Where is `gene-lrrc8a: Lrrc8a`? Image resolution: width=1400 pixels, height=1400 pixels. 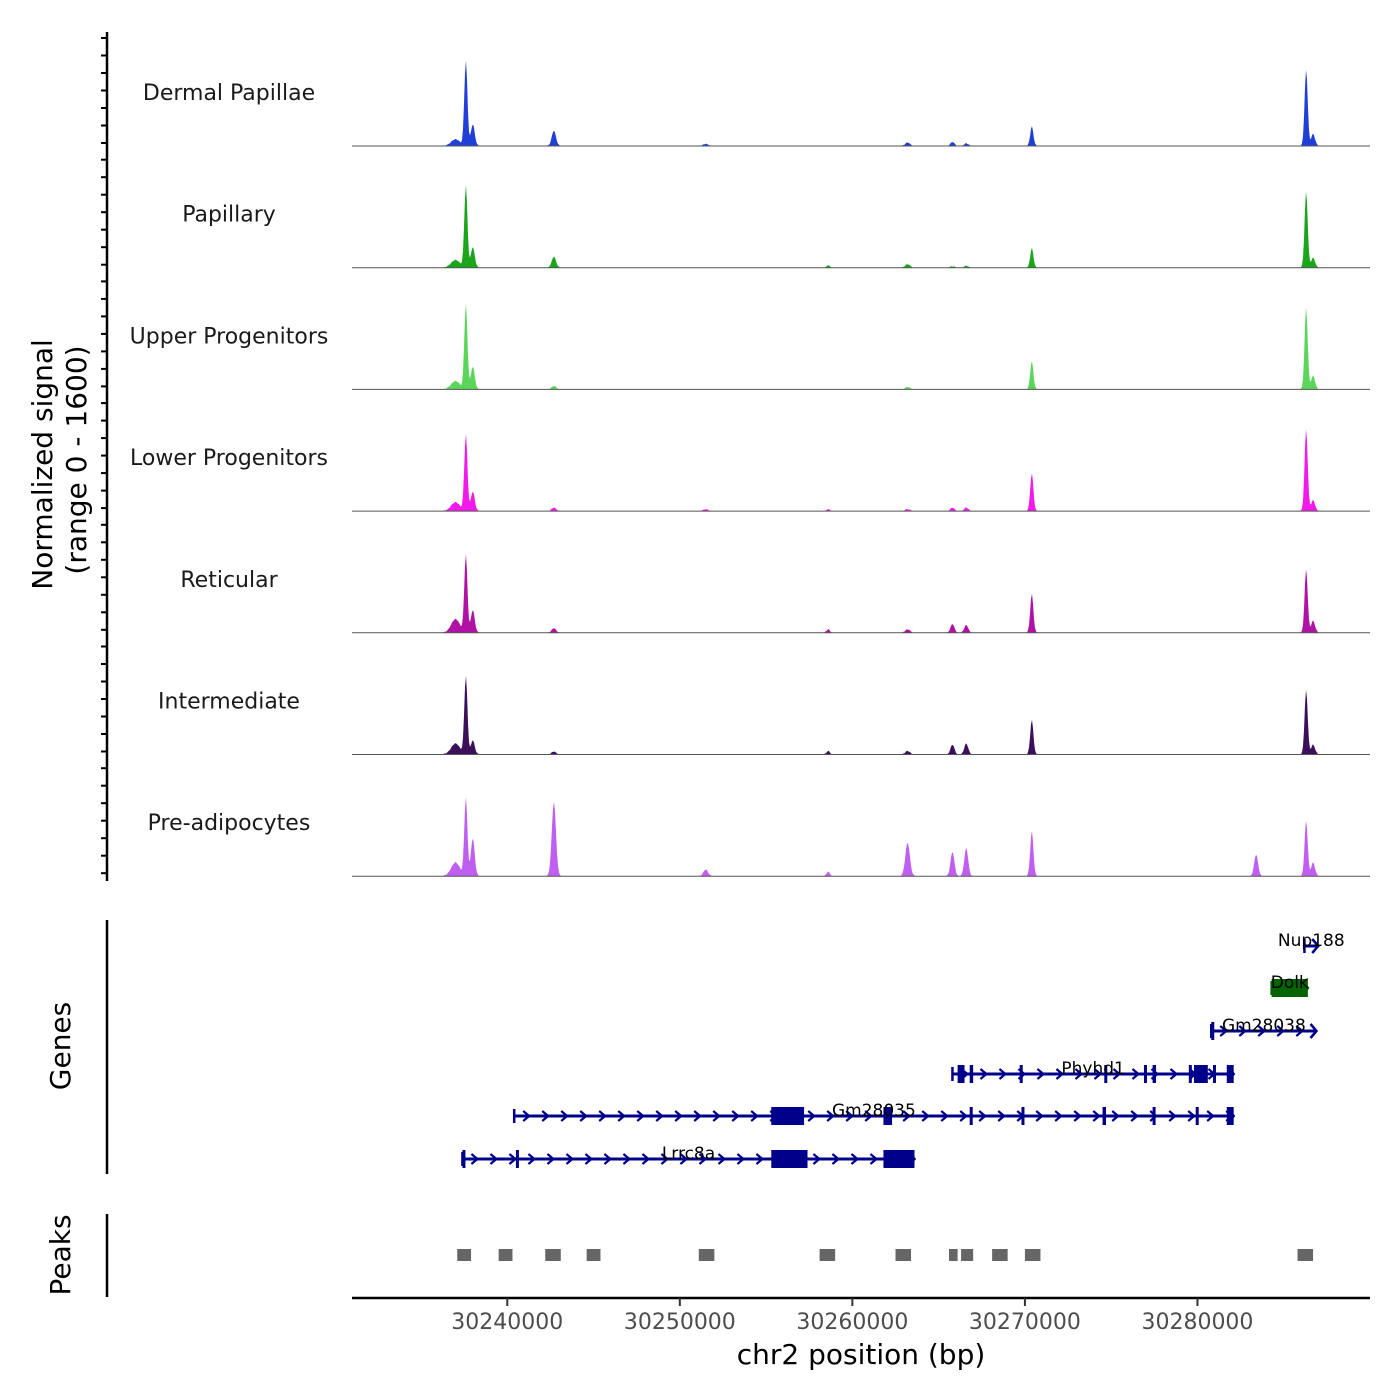
gene-lrrc8a: Lrrc8a is located at coordinates (689, 1156).